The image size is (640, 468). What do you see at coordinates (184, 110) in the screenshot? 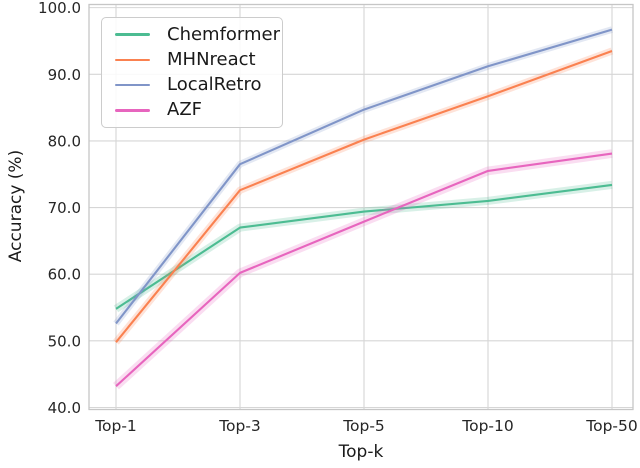
I see `legend-label: AZF` at bounding box center [184, 110].